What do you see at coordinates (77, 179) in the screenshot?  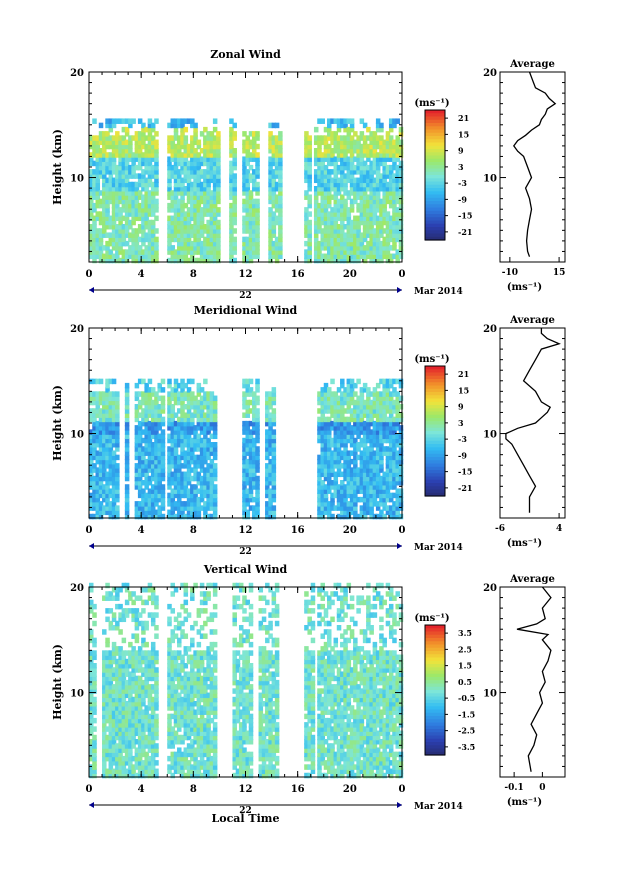 I see `y-tick-label: 10` at bounding box center [77, 179].